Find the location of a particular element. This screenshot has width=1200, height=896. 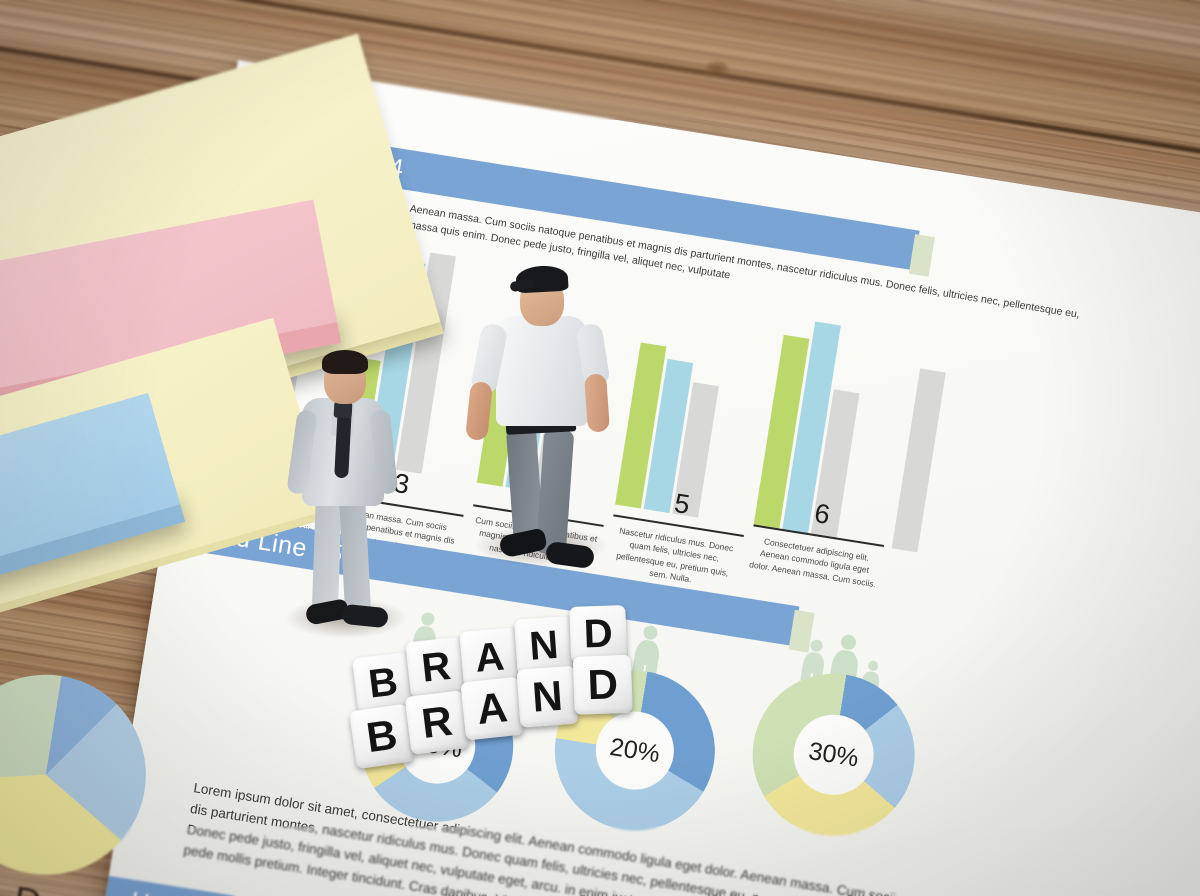

donut-chart-30: 30% is located at coordinates (833, 755).